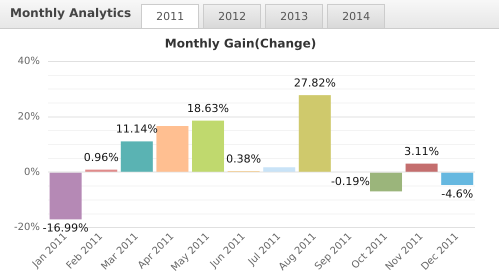  What do you see at coordinates (240, 43) in the screenshot?
I see `chart-title: Monthly Gain(Change)` at bounding box center [240, 43].